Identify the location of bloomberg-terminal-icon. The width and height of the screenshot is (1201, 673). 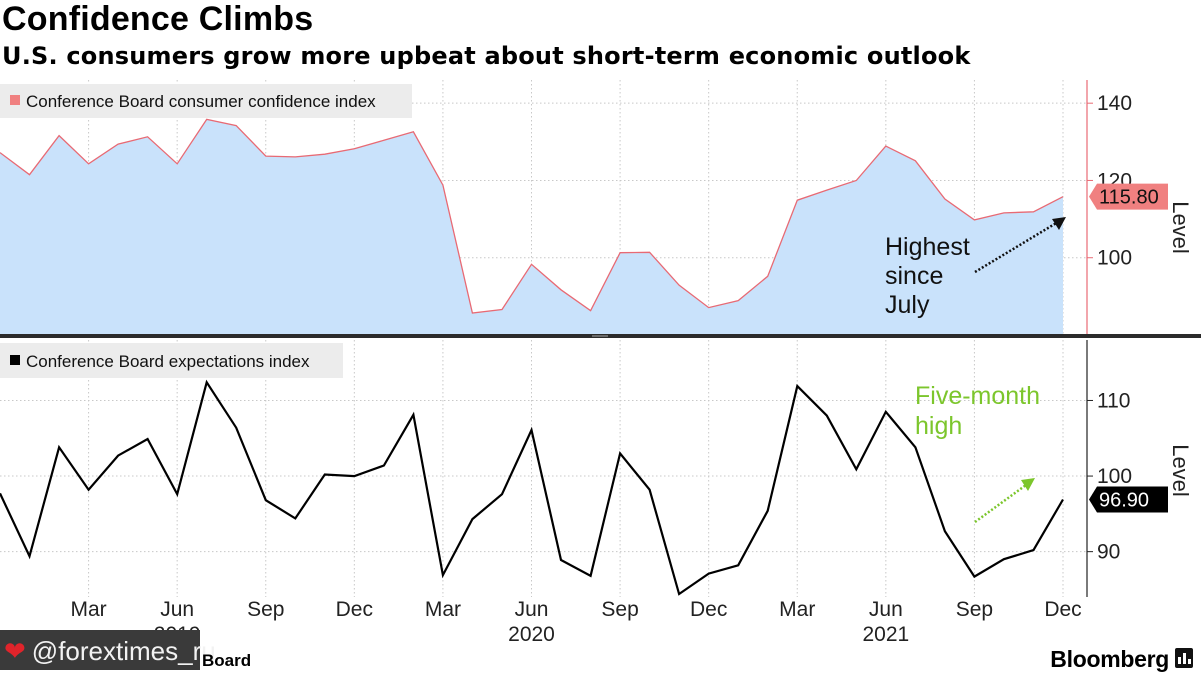
(1184, 658).